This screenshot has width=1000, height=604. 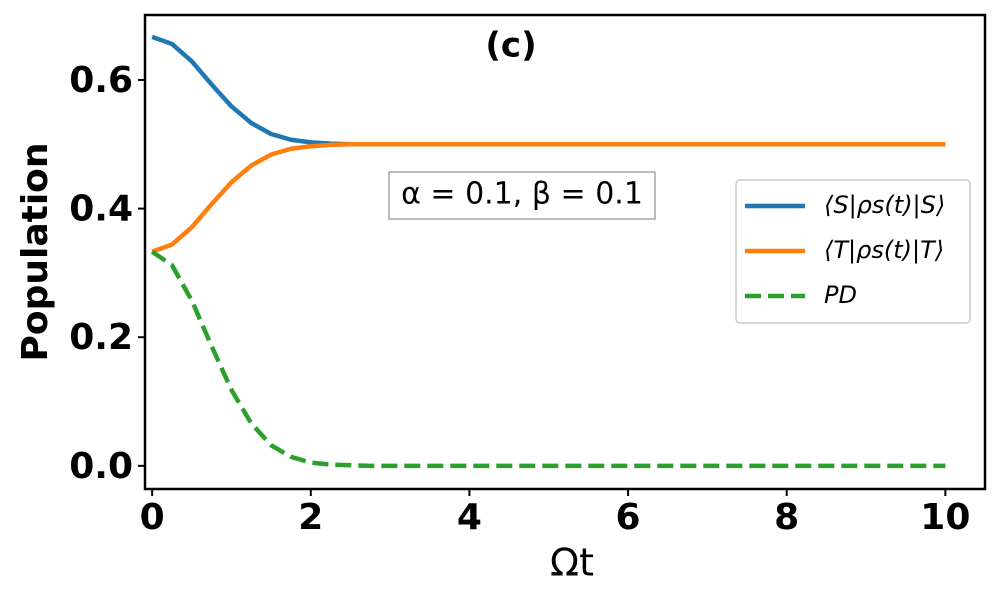 What do you see at coordinates (35, 251) in the screenshot?
I see `y-axis-label: Population` at bounding box center [35, 251].